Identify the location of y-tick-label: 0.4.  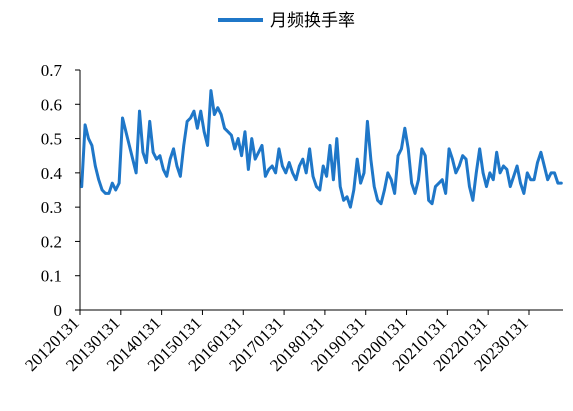
(52, 173).